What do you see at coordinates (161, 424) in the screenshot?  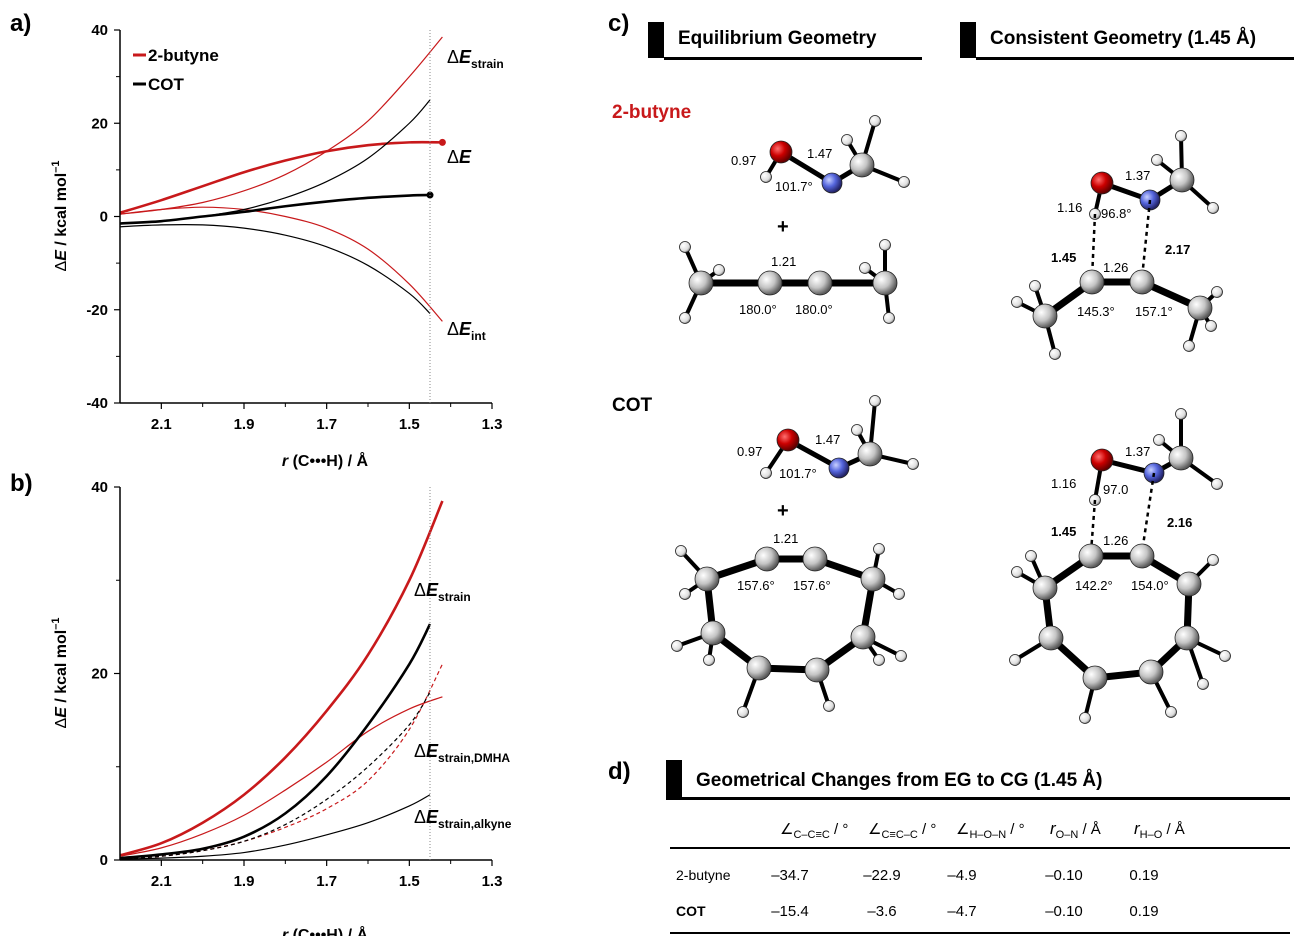 I see `x-tick-label: 2.1` at bounding box center [161, 424].